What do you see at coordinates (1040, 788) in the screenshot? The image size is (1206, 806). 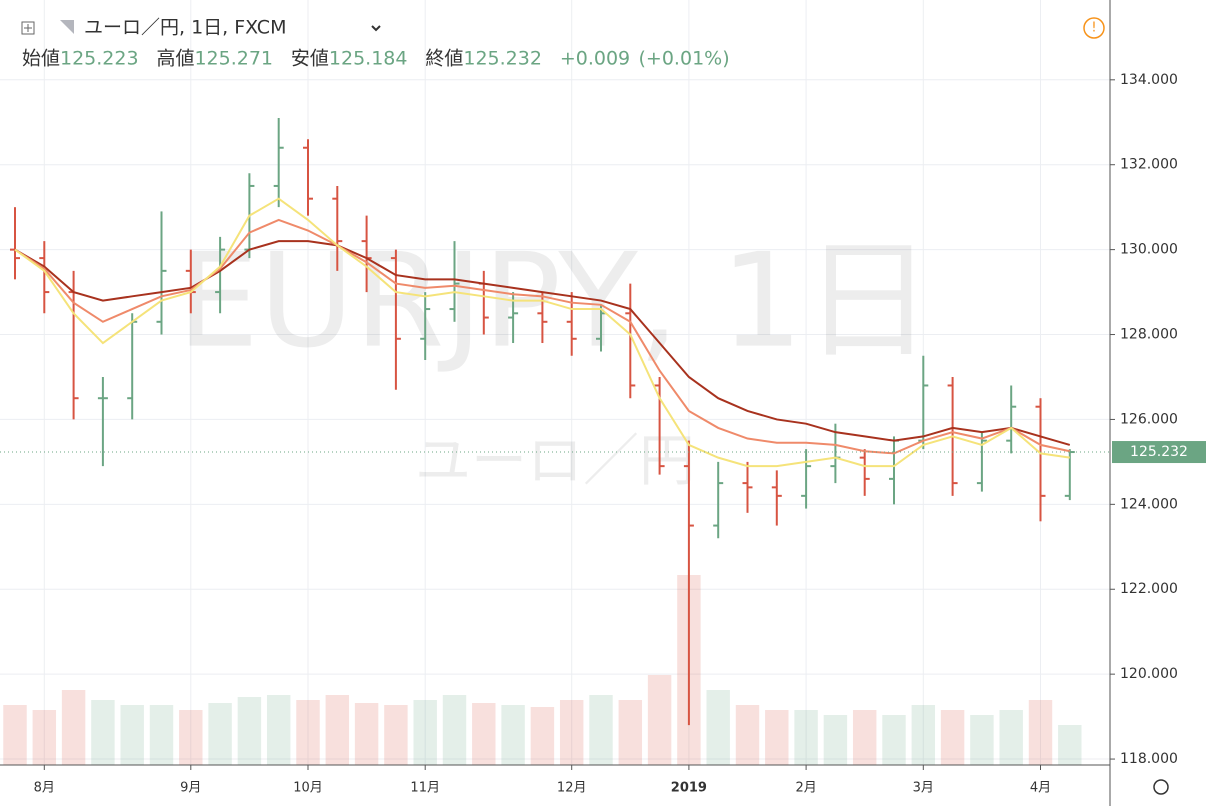 I see `x-tick-label: 4月` at bounding box center [1040, 788].